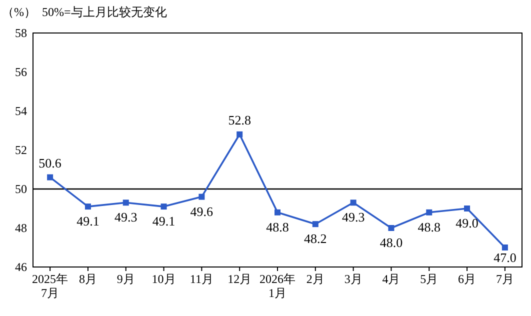 The width and height of the screenshot is (531, 316). I want to click on x-tick-label: 2月, so click(315, 279).